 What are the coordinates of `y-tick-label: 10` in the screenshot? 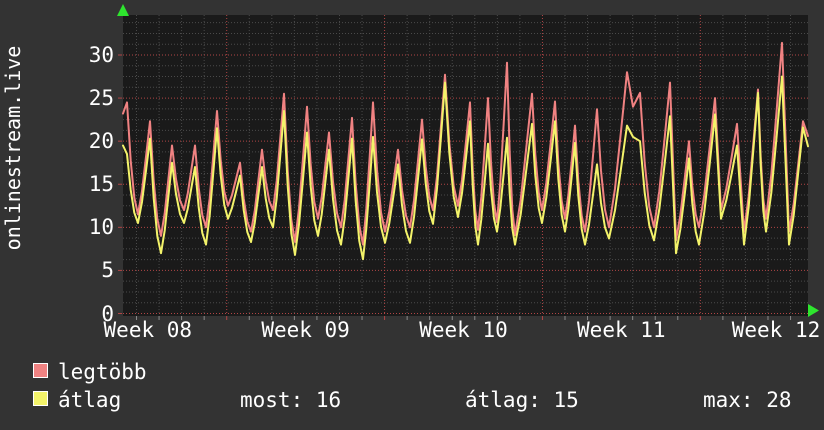 It's located at (101, 227).